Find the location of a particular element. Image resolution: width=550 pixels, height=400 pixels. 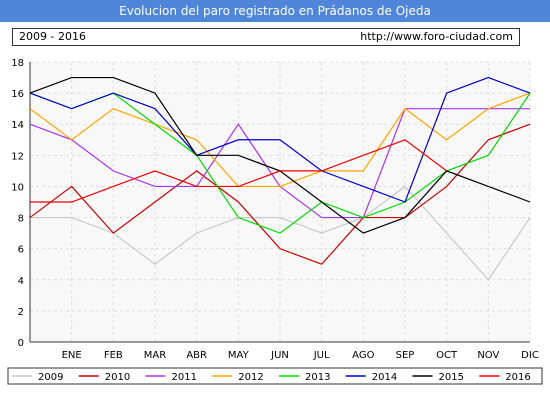

x-tick-label: NOV is located at coordinates (488, 355).